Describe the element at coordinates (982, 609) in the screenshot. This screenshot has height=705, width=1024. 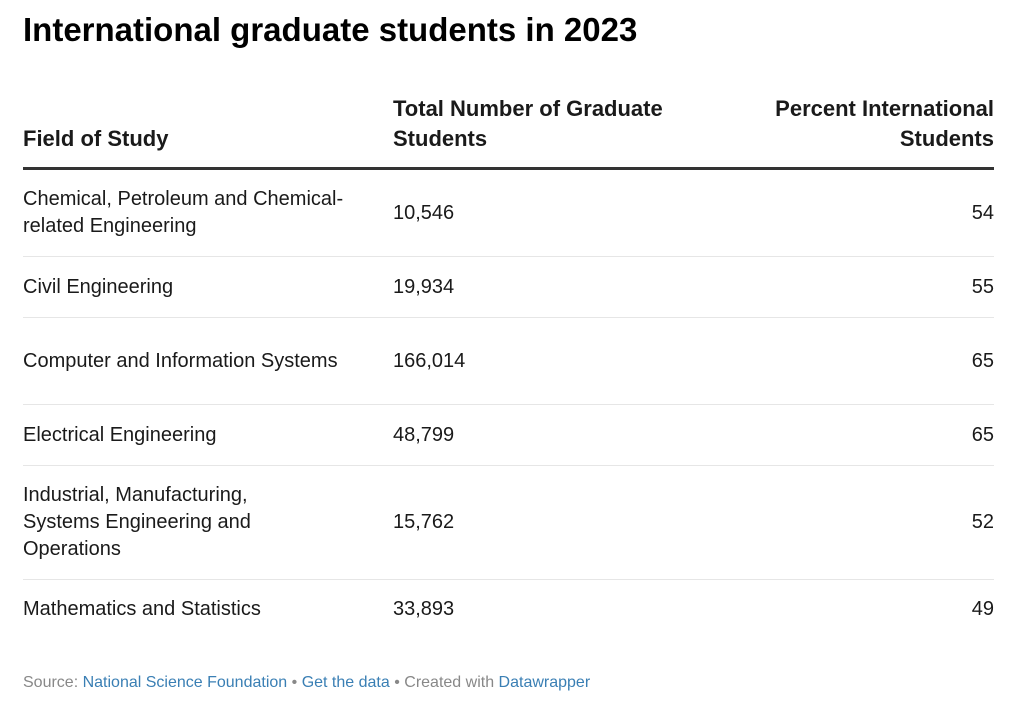
I see `cell-percent: 49` at that location.